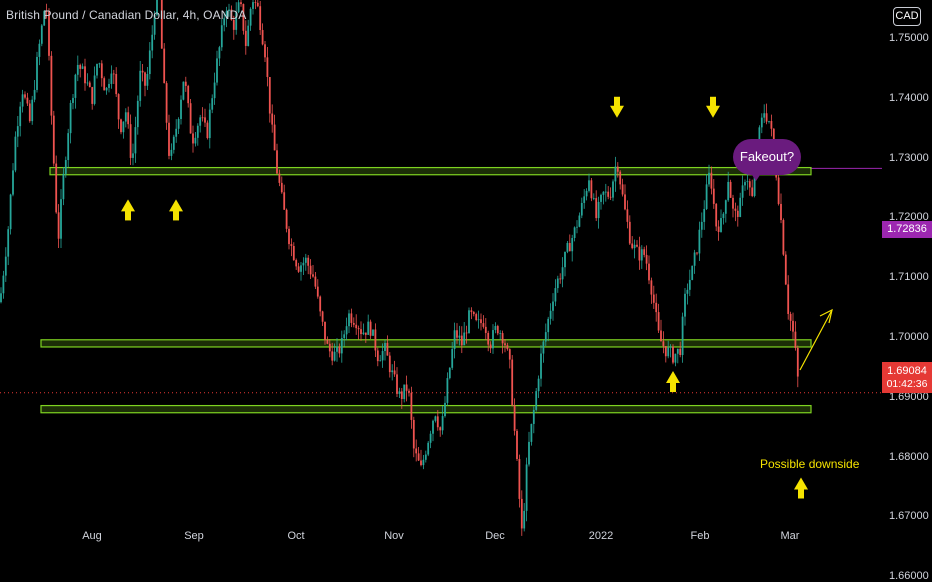  I want to click on x-tick-label: Feb, so click(700, 536).